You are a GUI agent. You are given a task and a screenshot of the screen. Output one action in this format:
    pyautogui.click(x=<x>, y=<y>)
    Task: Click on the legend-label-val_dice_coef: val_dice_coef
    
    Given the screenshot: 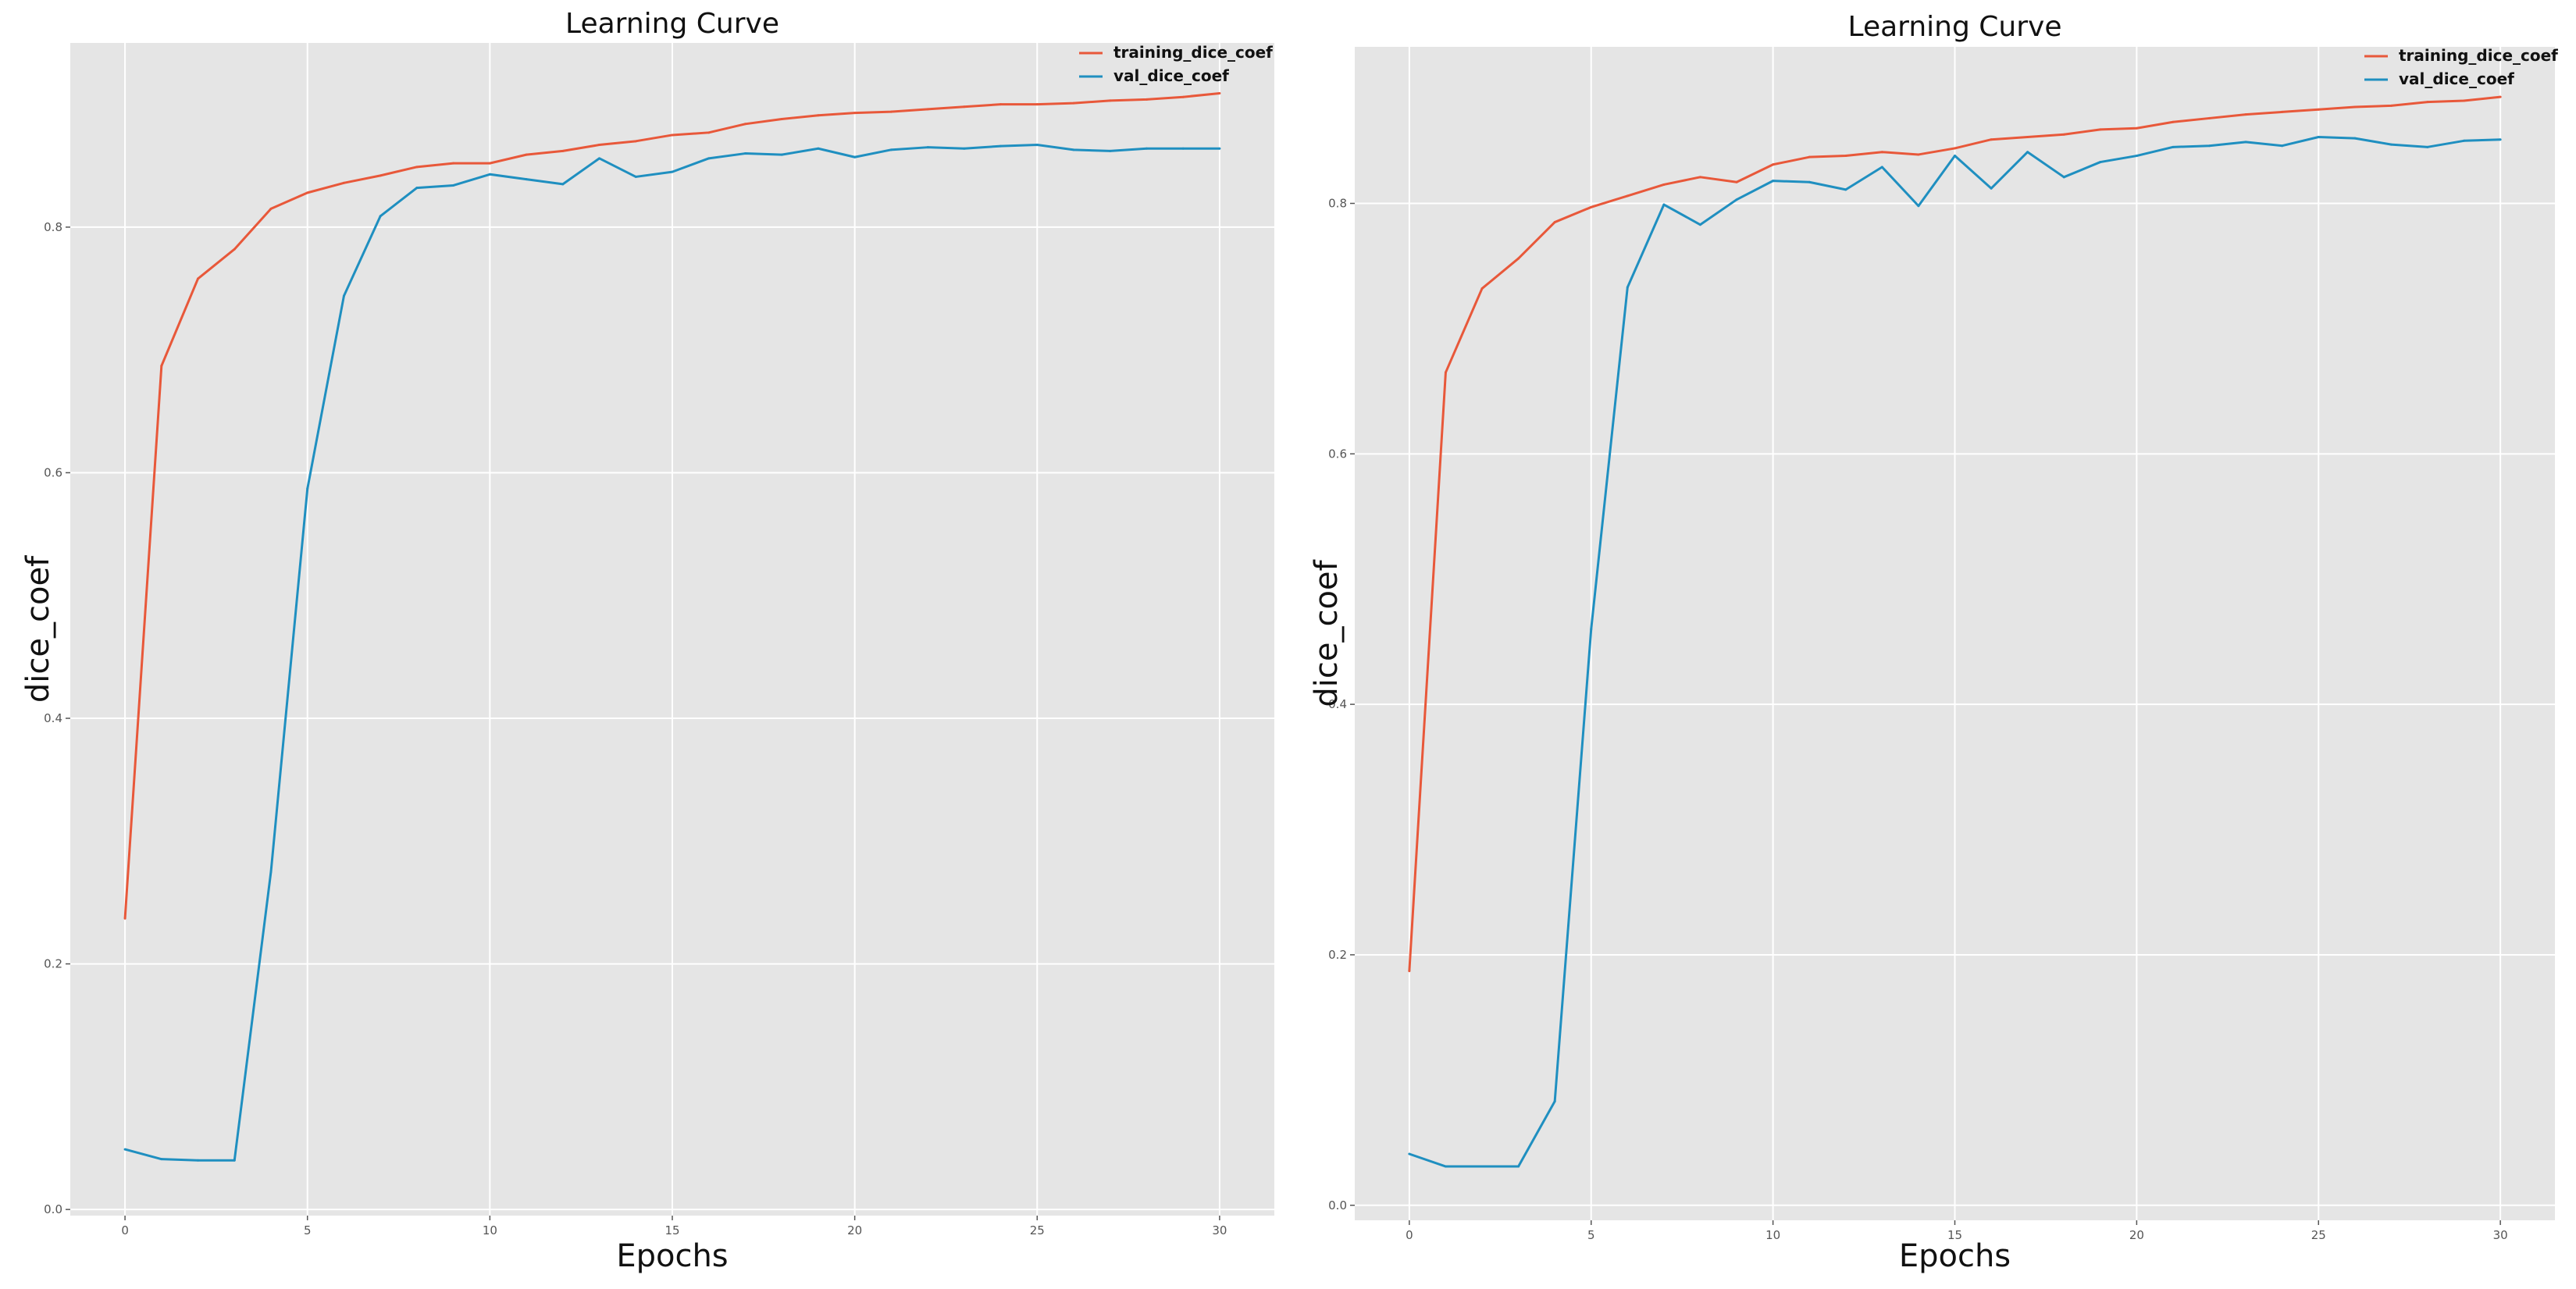 What is the action you would take?
    pyautogui.click(x=2456, y=78)
    